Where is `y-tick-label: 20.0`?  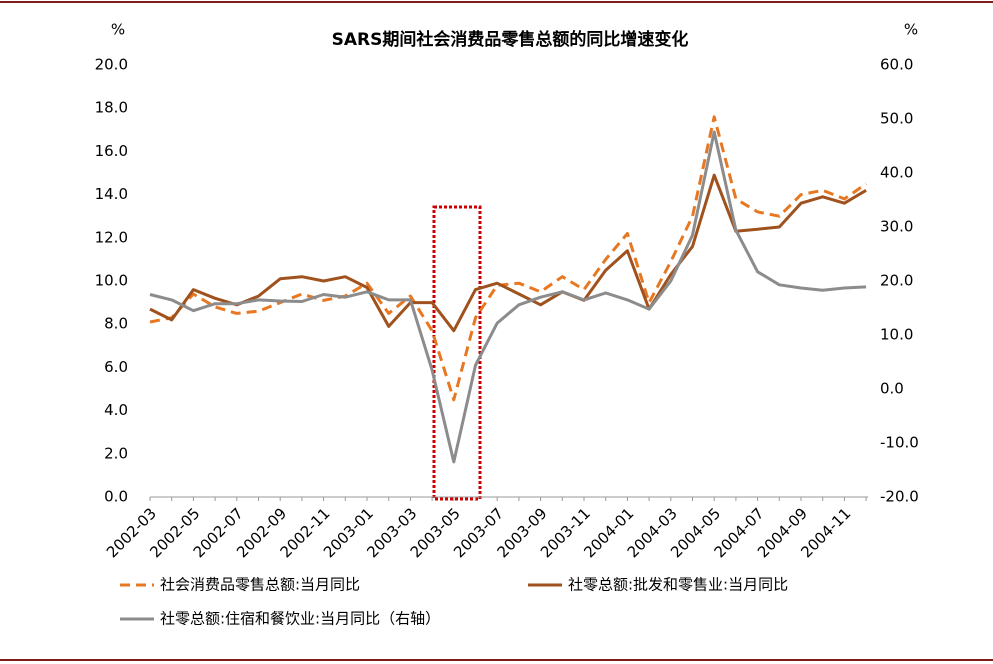 y-tick-label: 20.0 is located at coordinates (111, 65).